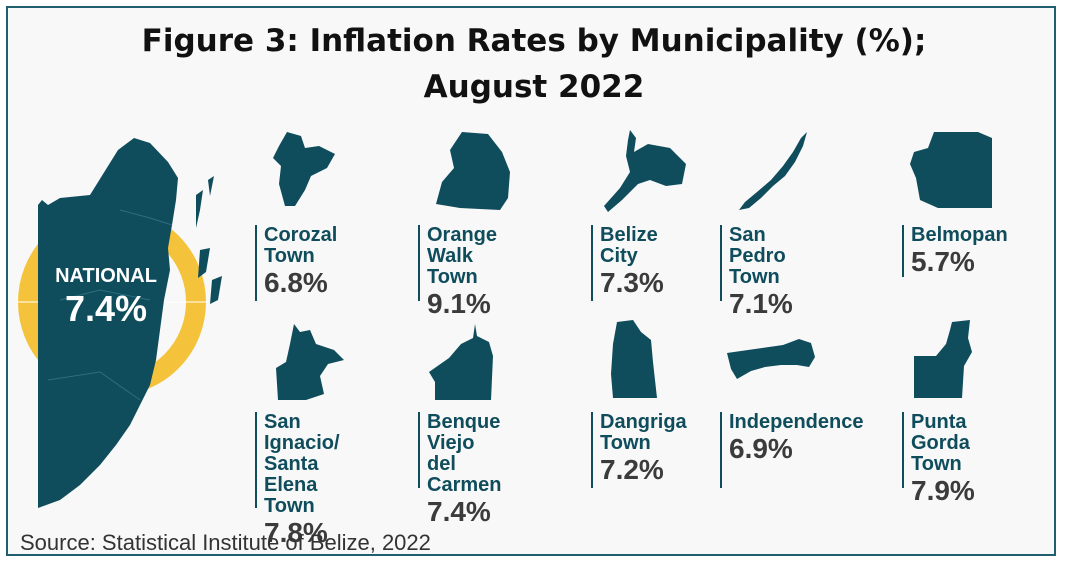  What do you see at coordinates (304, 169) in the screenshot?
I see `corozal-shape` at bounding box center [304, 169].